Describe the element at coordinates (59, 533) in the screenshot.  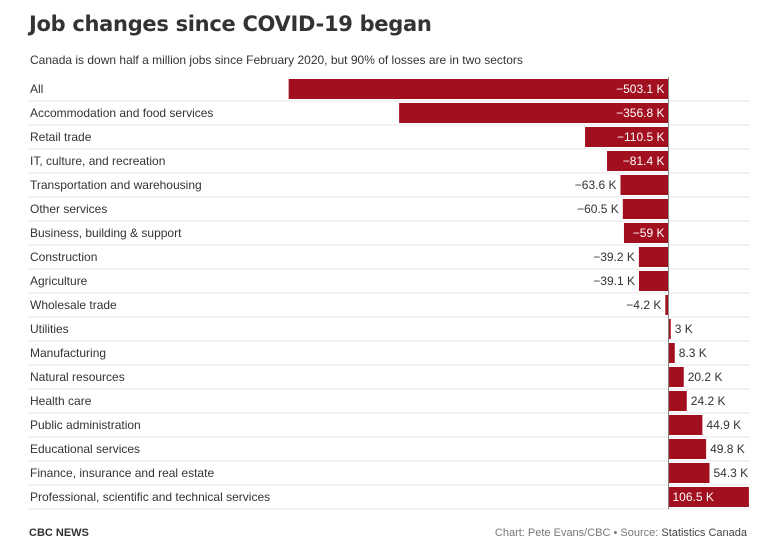
I see `brand-label: CBC NEWS` at that location.